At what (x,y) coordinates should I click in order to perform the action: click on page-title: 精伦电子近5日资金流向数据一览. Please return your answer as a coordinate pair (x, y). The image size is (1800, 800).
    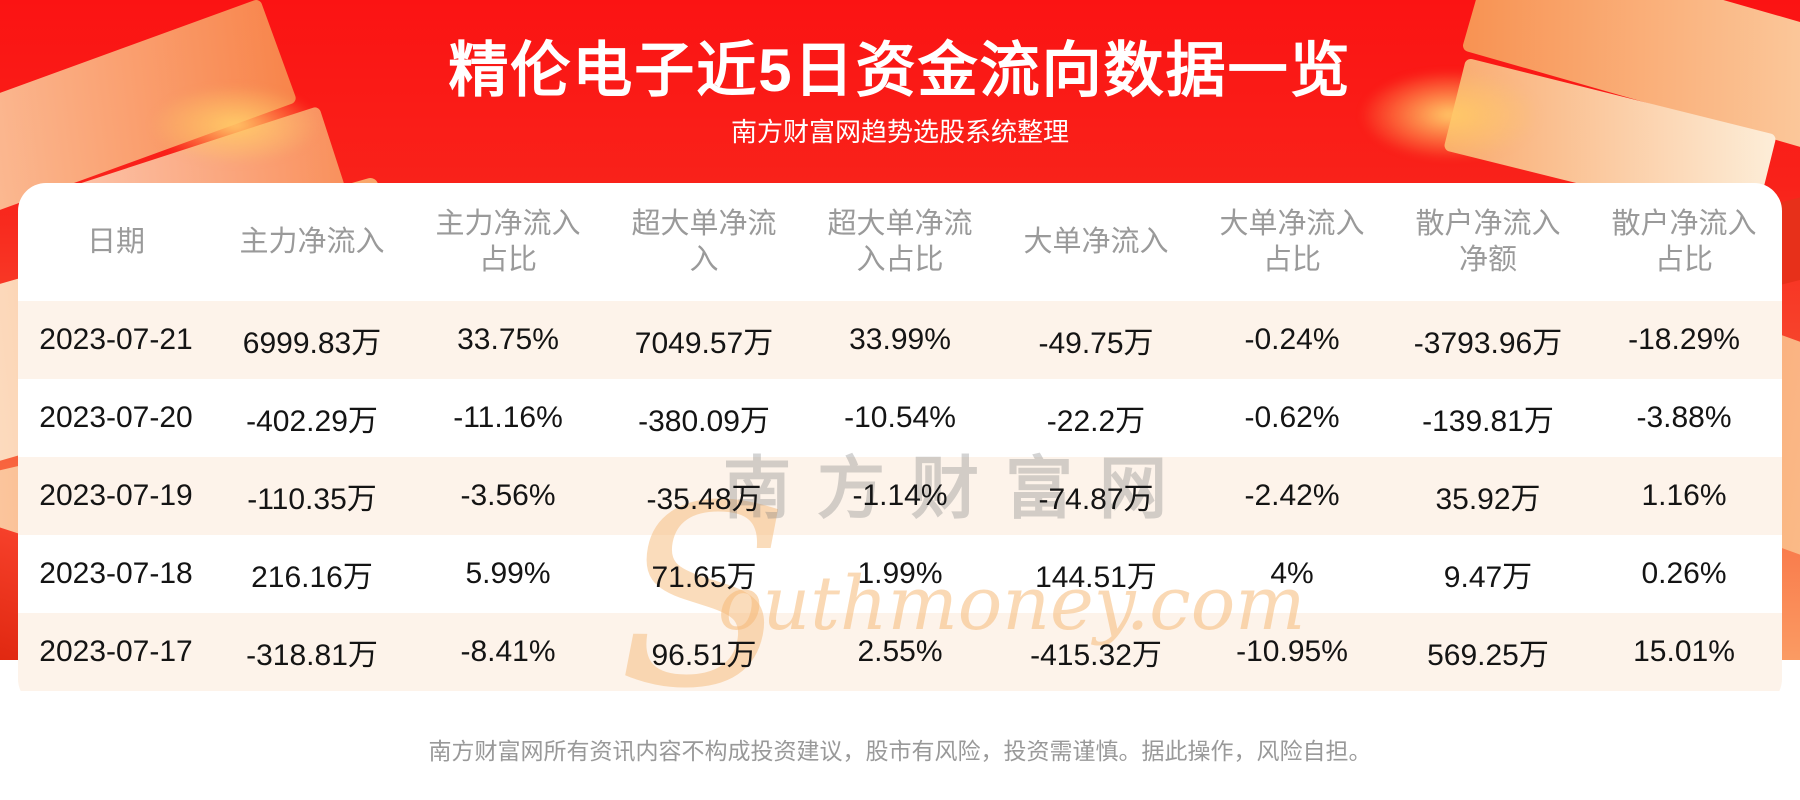
    Looking at the image, I should click on (900, 70).